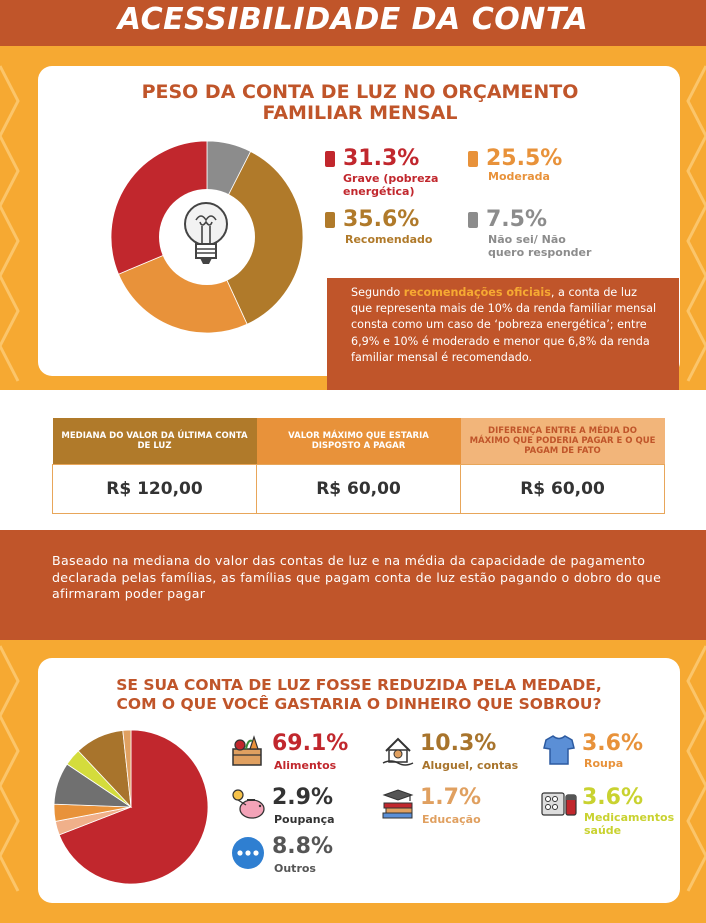  Describe the element at coordinates (247, 750) in the screenshot. I see `groceries-icon` at that location.